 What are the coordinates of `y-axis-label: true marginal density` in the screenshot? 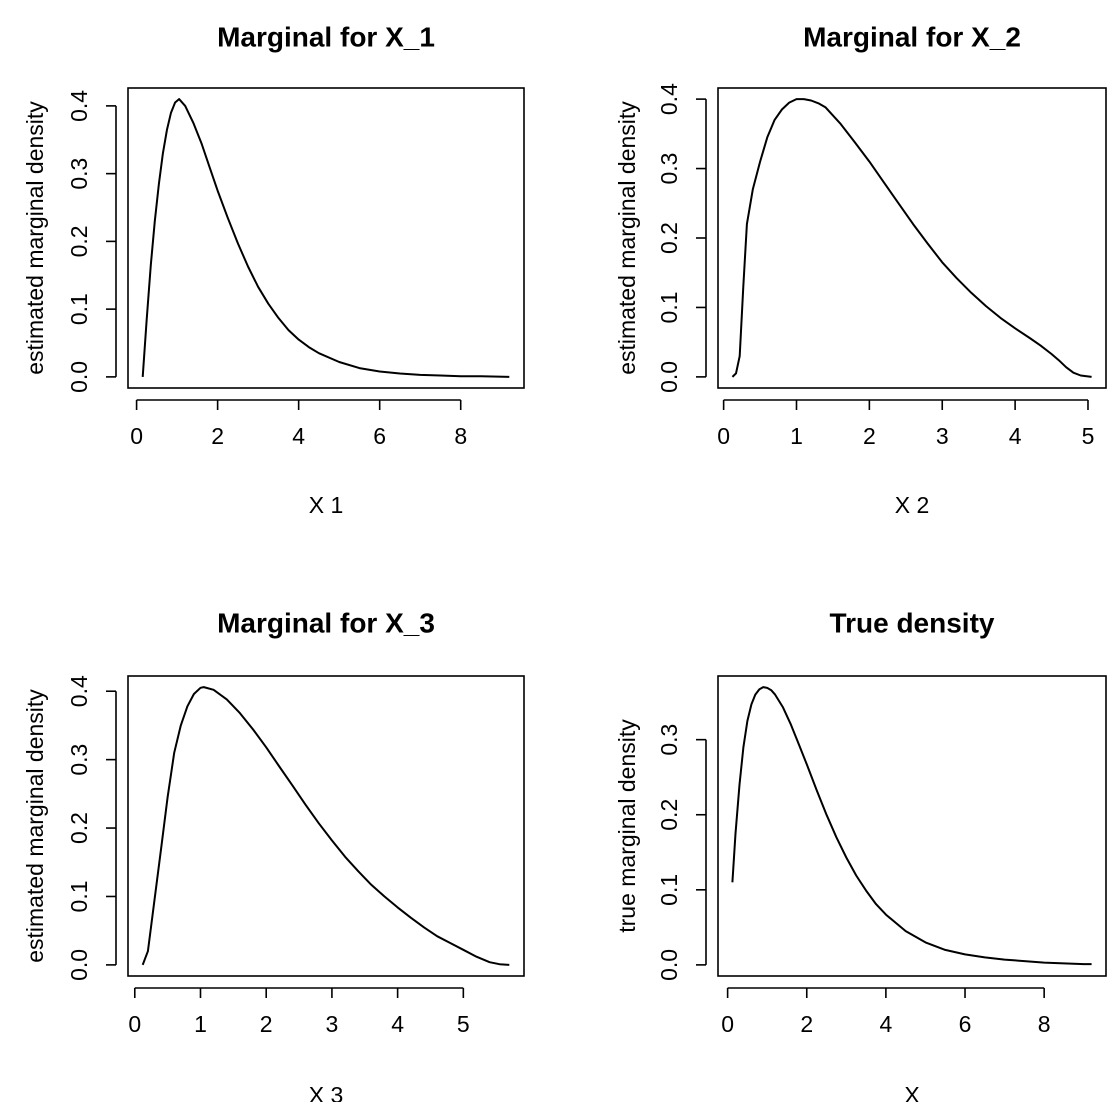 It's located at (627, 826).